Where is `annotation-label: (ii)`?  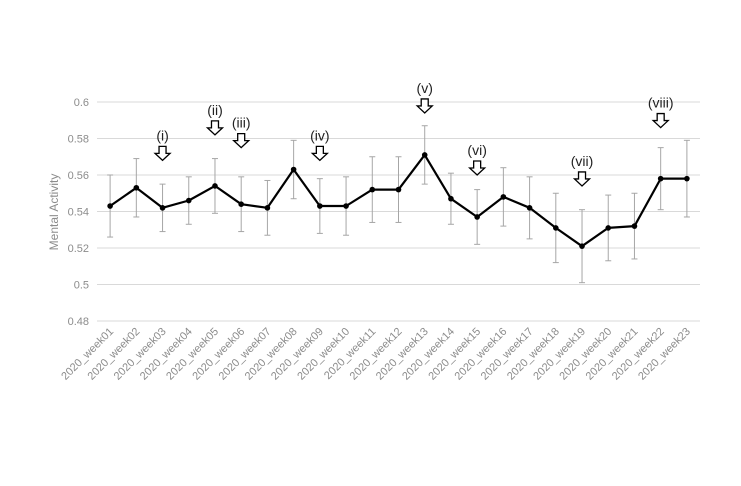
annotation-label: (ii) is located at coordinates (215, 110).